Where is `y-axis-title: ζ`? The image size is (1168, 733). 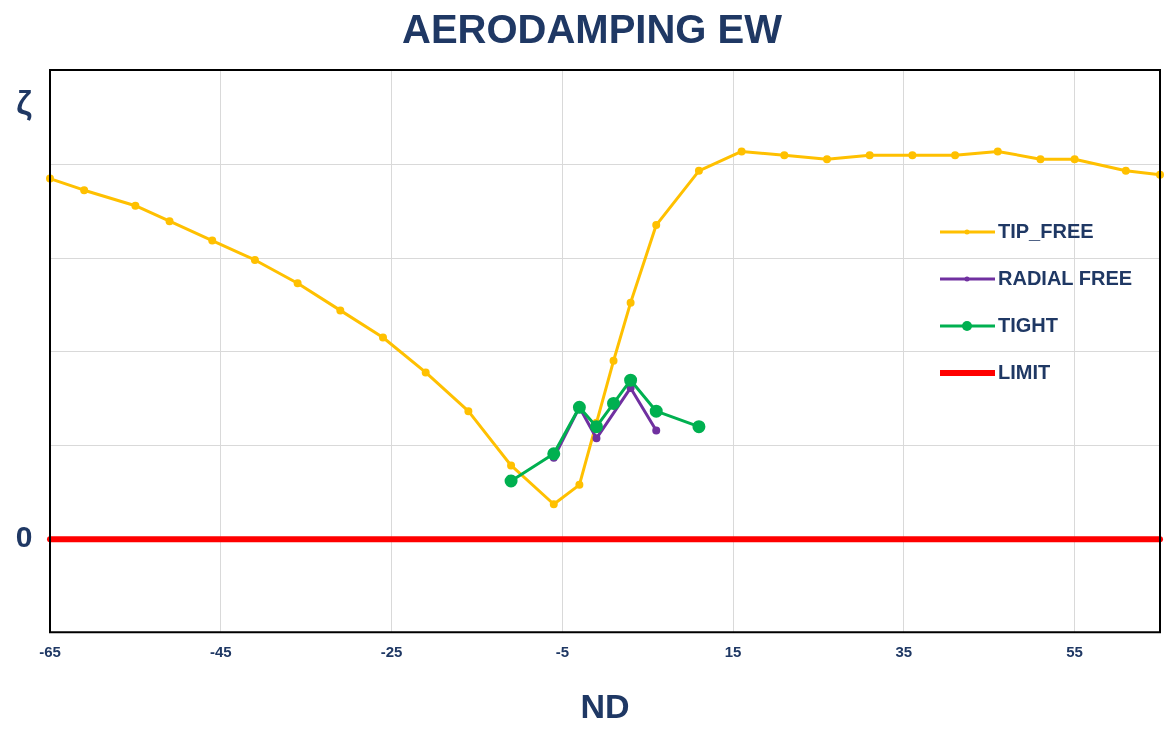 y-axis-title: ζ is located at coordinates (24, 102).